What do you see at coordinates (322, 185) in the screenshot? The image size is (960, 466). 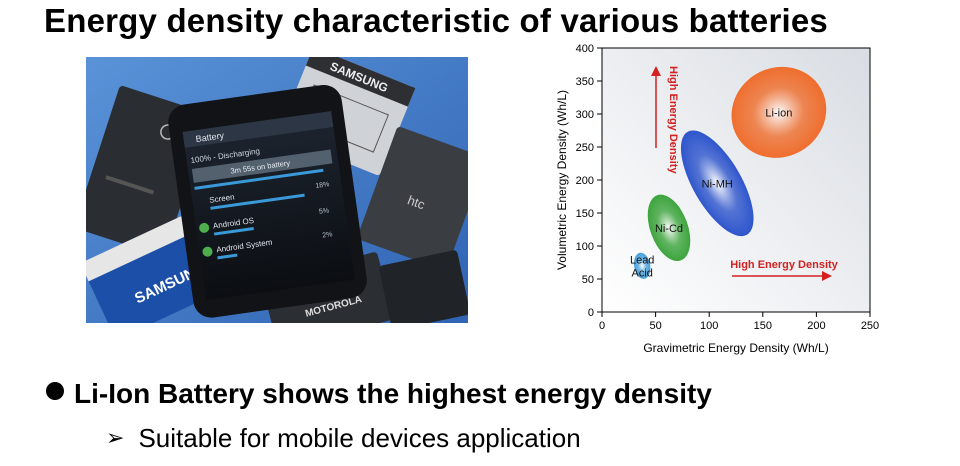 I see `usage-percent: 18%` at bounding box center [322, 185].